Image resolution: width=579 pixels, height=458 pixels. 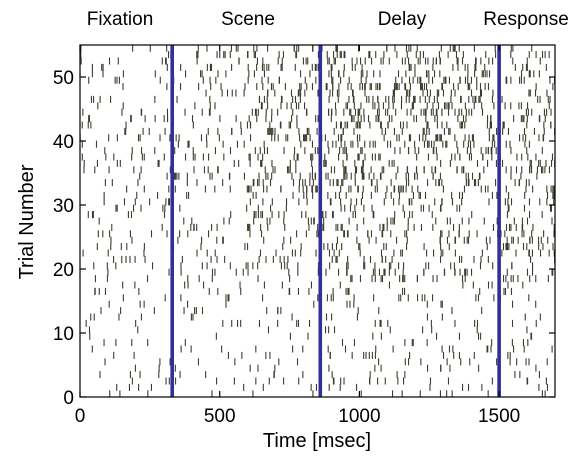 I want to click on x-axis-label: Time [msec], so click(x=317, y=441).